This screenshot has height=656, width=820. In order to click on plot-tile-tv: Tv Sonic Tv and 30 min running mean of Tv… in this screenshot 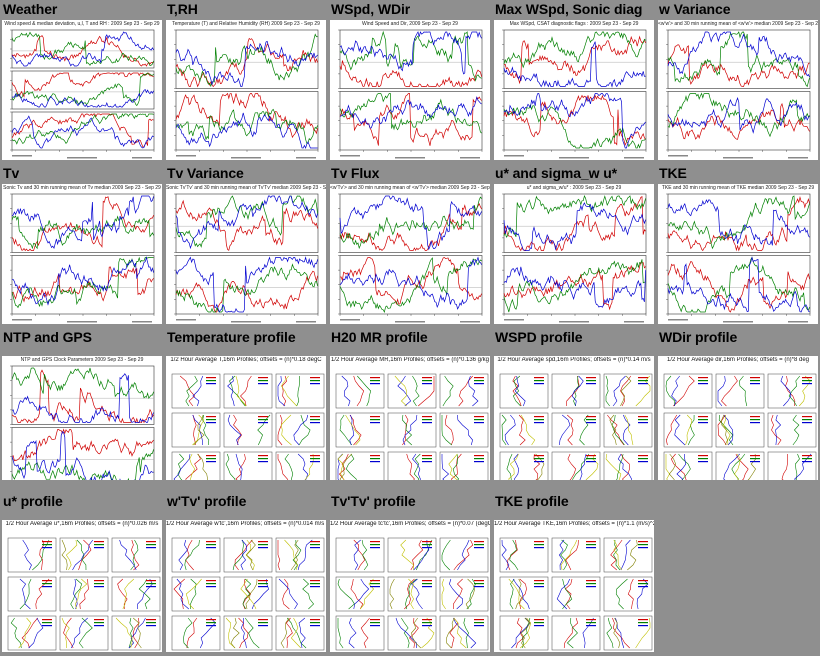, I will do `click(82, 246)`.